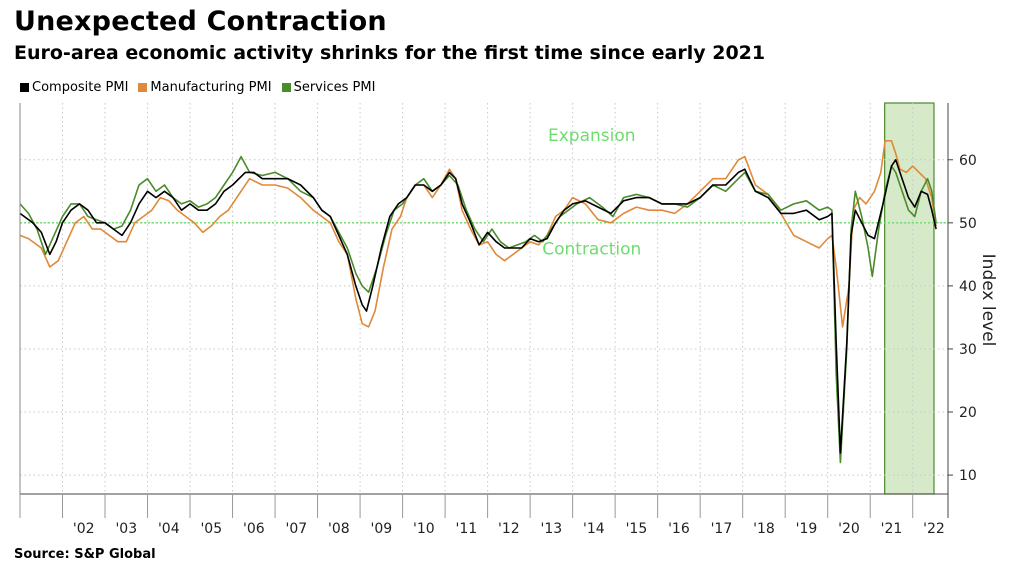 This screenshot has height=573, width=1024. Describe the element at coordinates (988, 300) in the screenshot. I see `y-axis-title: Index level` at that location.